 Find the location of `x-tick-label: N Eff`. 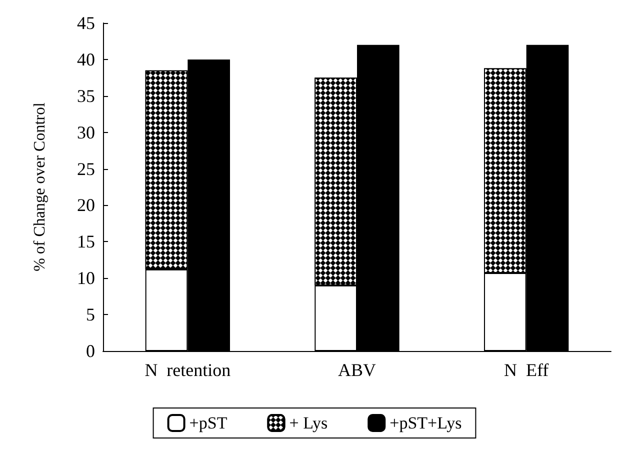

x-tick-label: N Eff is located at coordinates (526, 370).